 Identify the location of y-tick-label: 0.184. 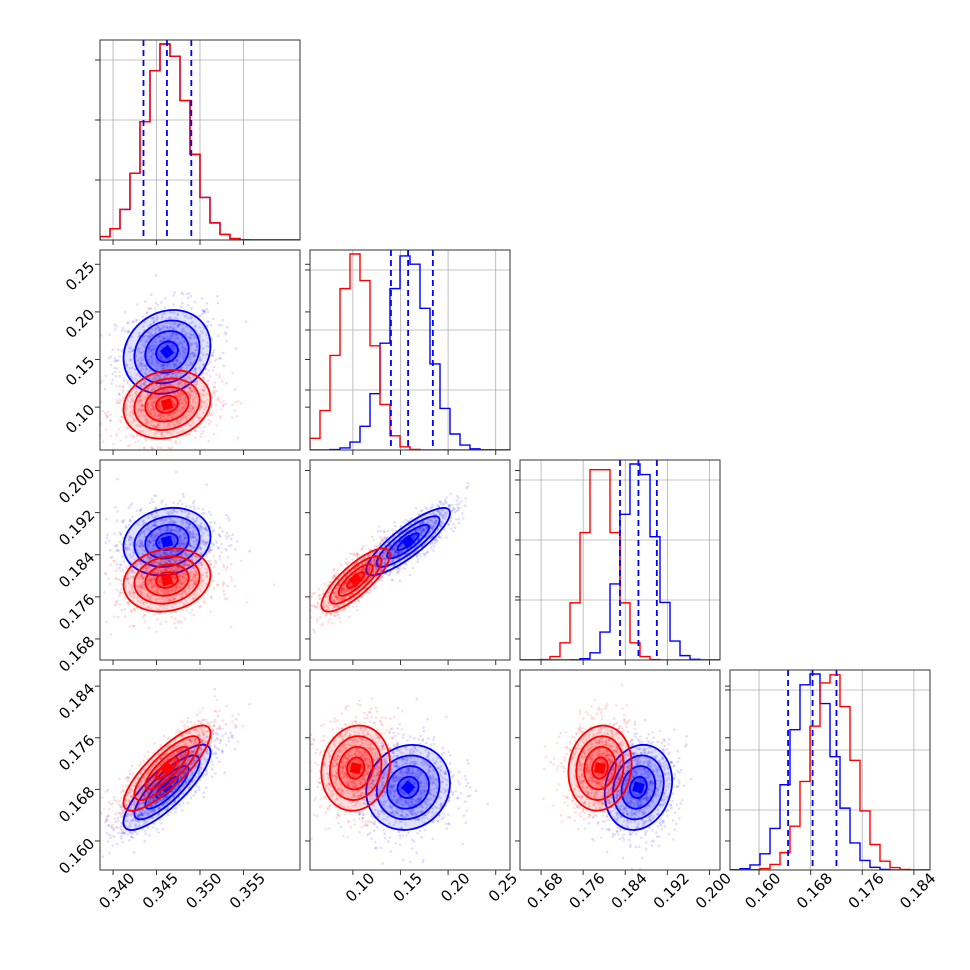
(76, 569).